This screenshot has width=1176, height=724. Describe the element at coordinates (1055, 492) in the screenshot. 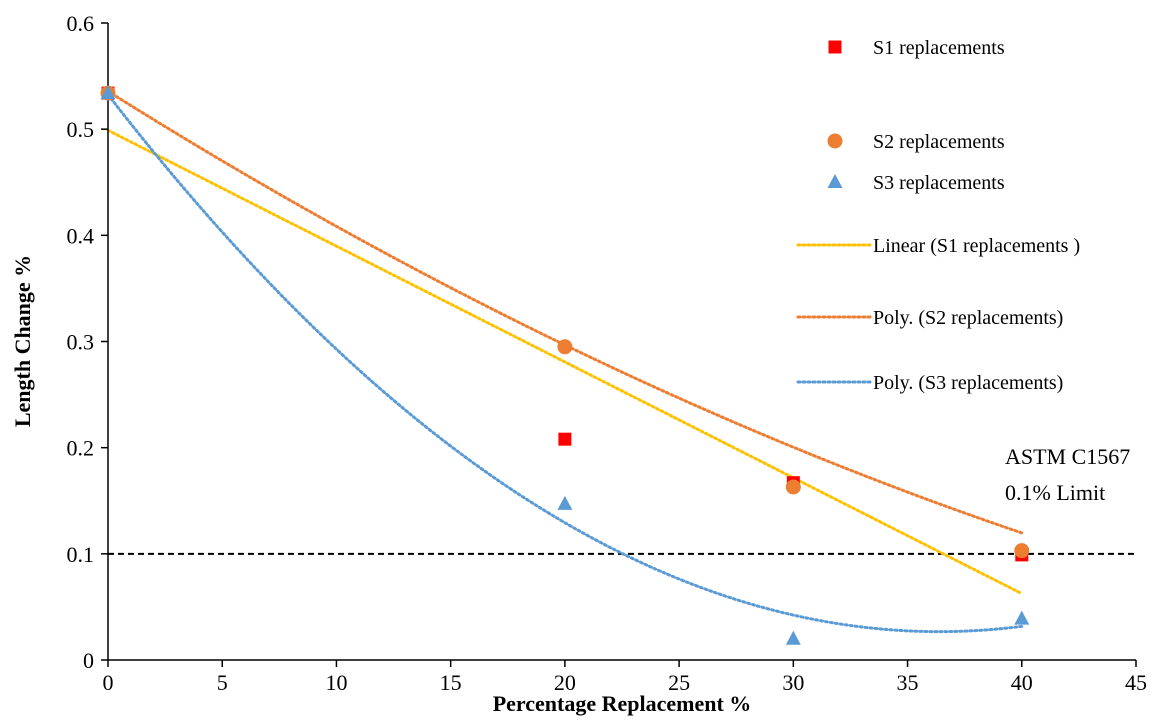

I see `reference-label-line-2: 0.1% Limit` at that location.